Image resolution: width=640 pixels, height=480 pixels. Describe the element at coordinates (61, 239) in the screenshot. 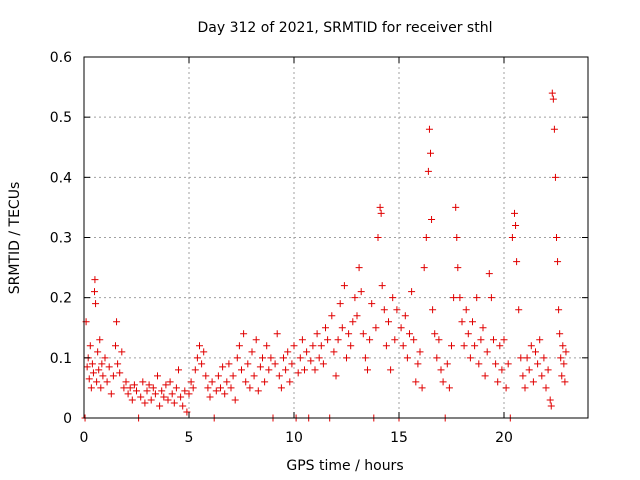

I see `y-tick-label: 0.3` at that location.